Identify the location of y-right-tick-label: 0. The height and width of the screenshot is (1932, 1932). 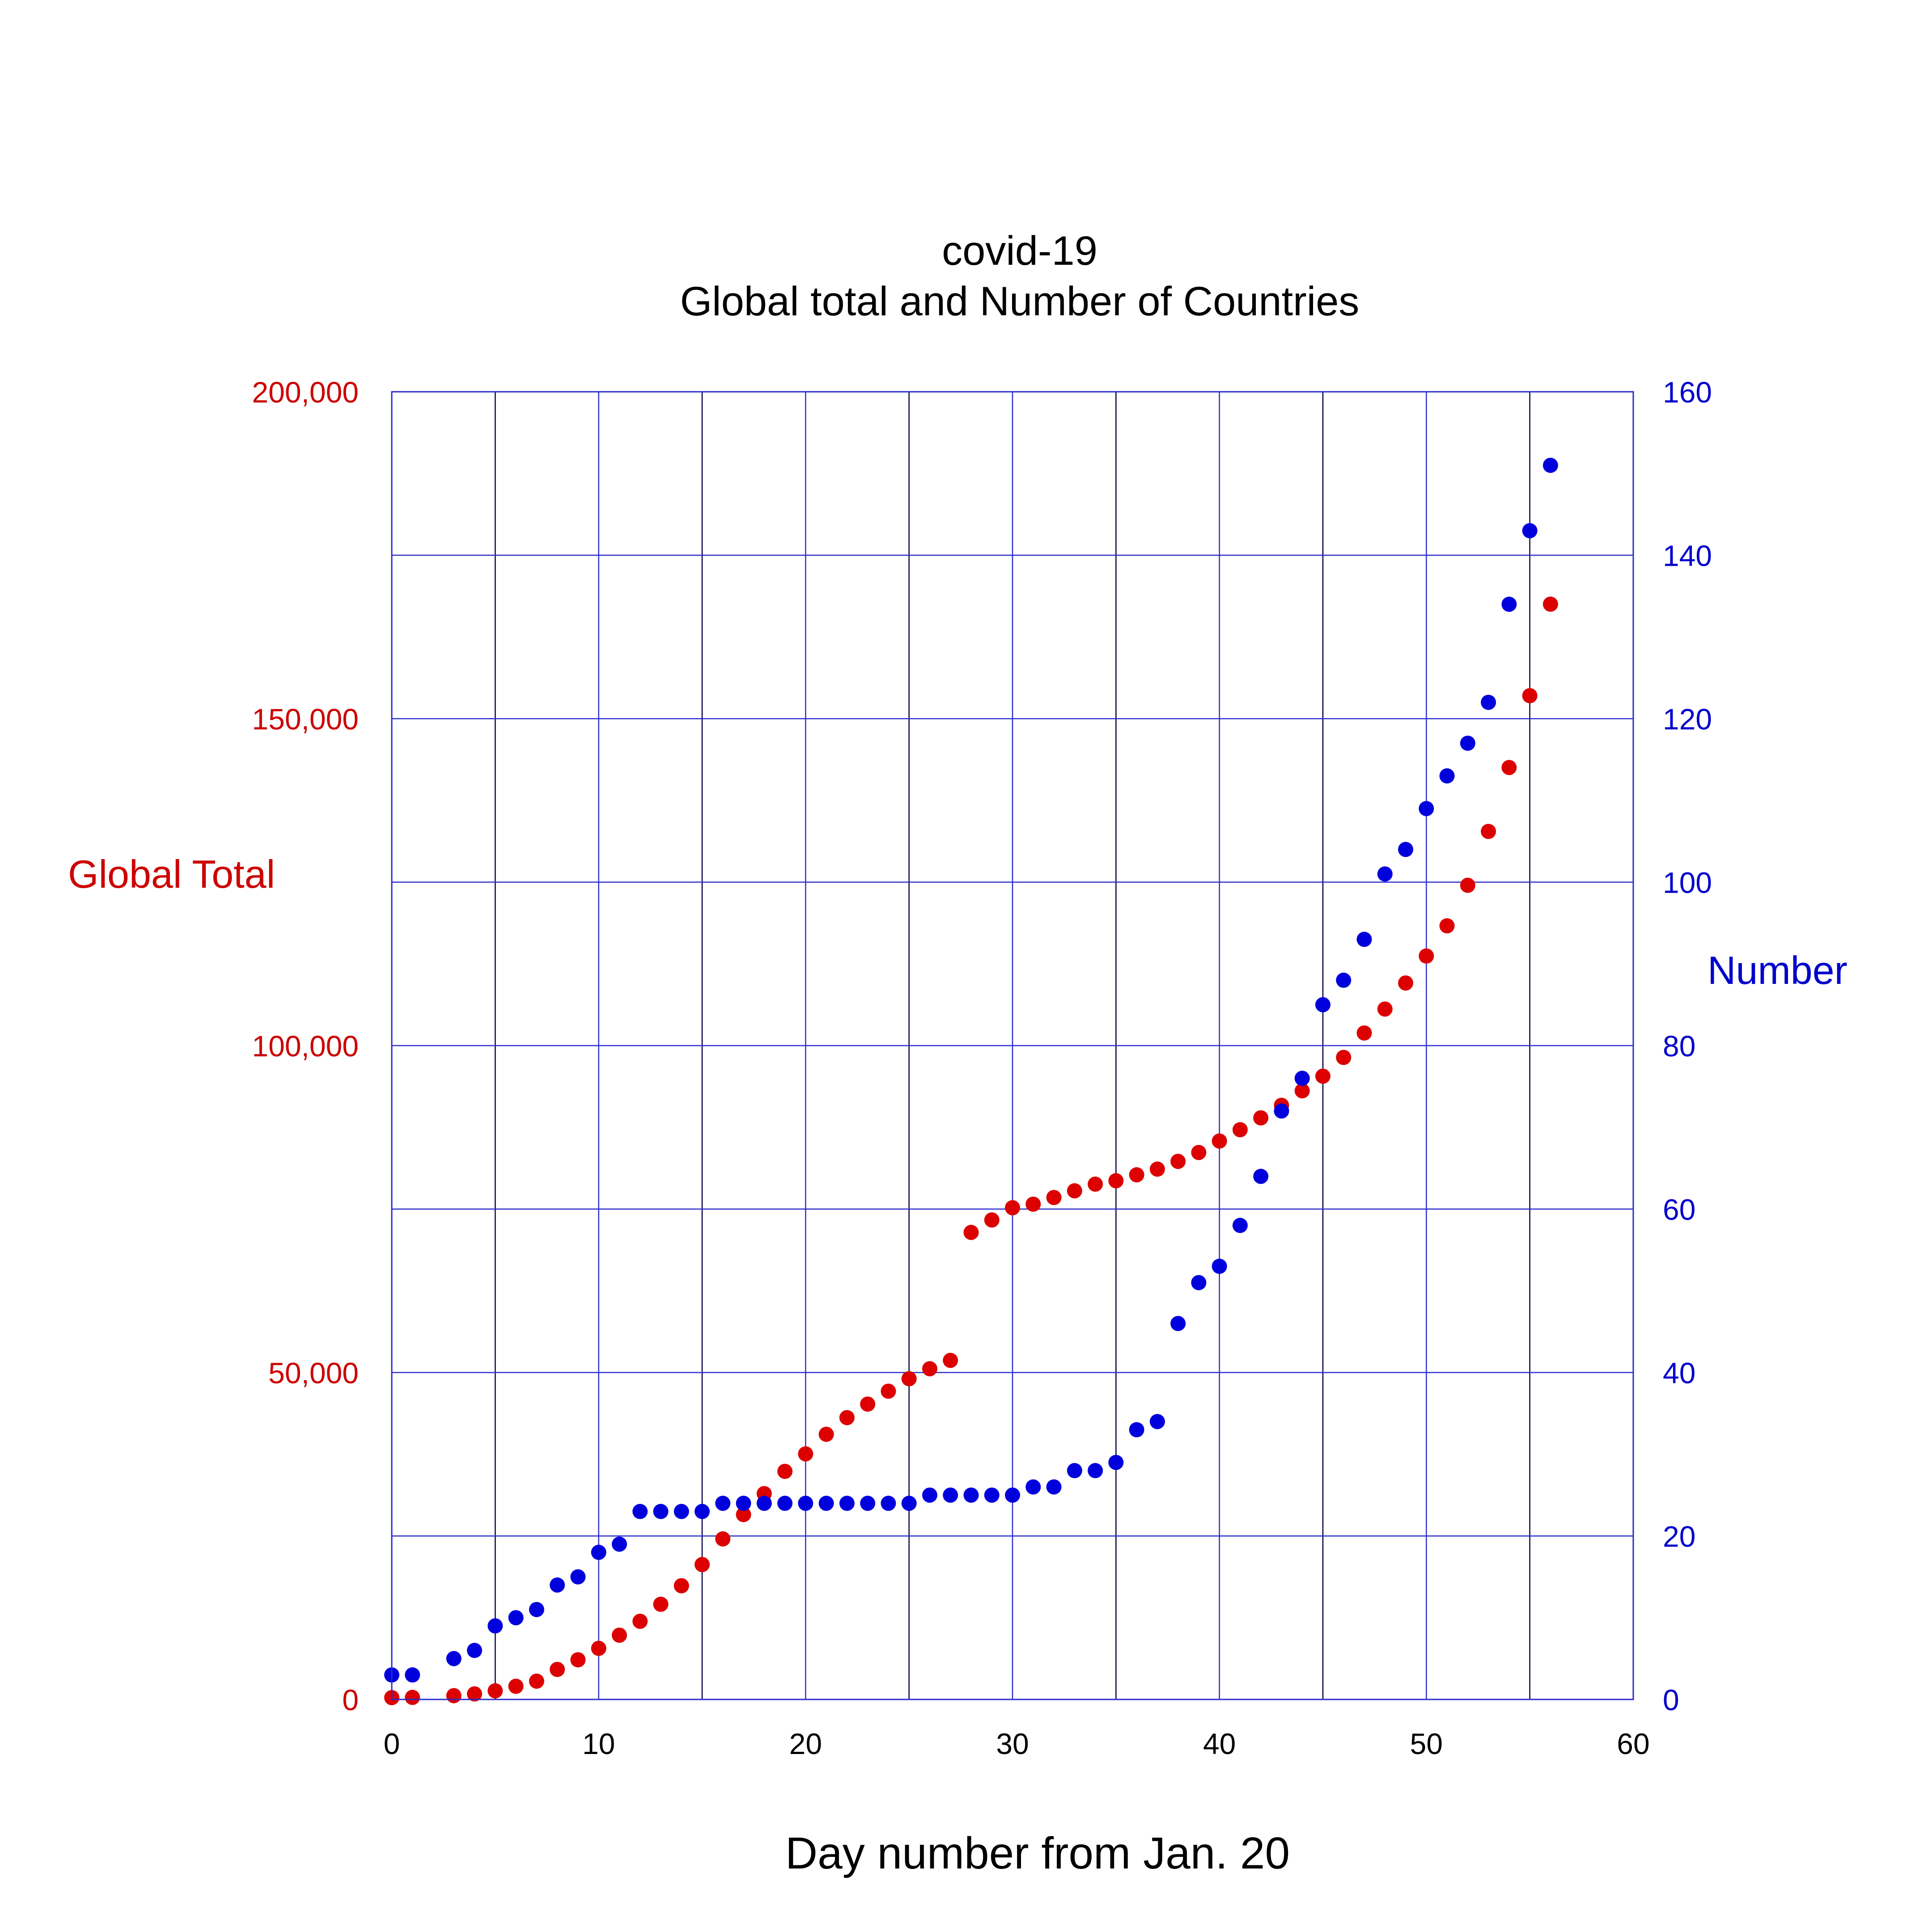
(1671, 1699).